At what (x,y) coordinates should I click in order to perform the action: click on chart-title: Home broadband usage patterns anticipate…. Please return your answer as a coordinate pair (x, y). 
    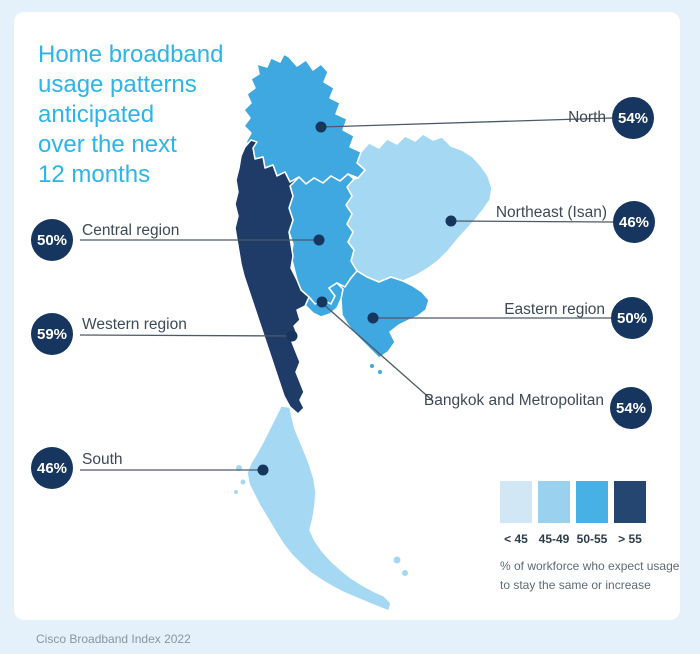
    Looking at the image, I should click on (130, 115).